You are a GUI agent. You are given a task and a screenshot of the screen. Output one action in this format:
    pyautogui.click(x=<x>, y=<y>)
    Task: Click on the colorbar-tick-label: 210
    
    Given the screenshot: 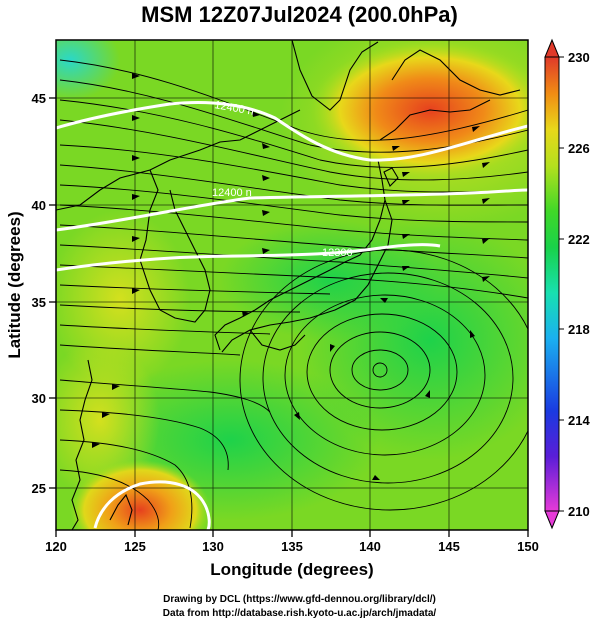 What is the action you would take?
    pyautogui.click(x=579, y=511)
    